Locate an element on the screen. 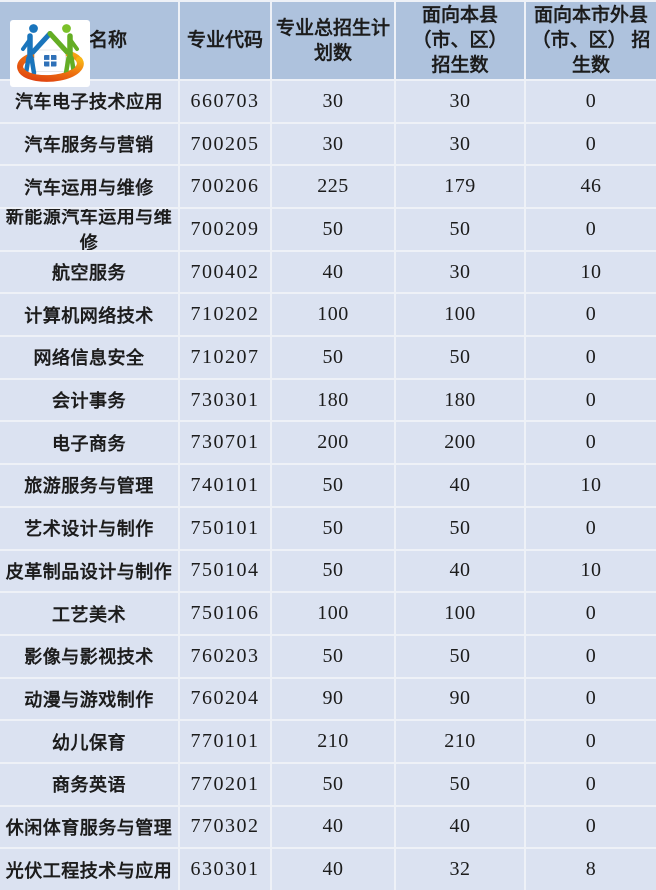 This screenshot has width=656, height=890. school-logo is located at coordinates (50, 53).